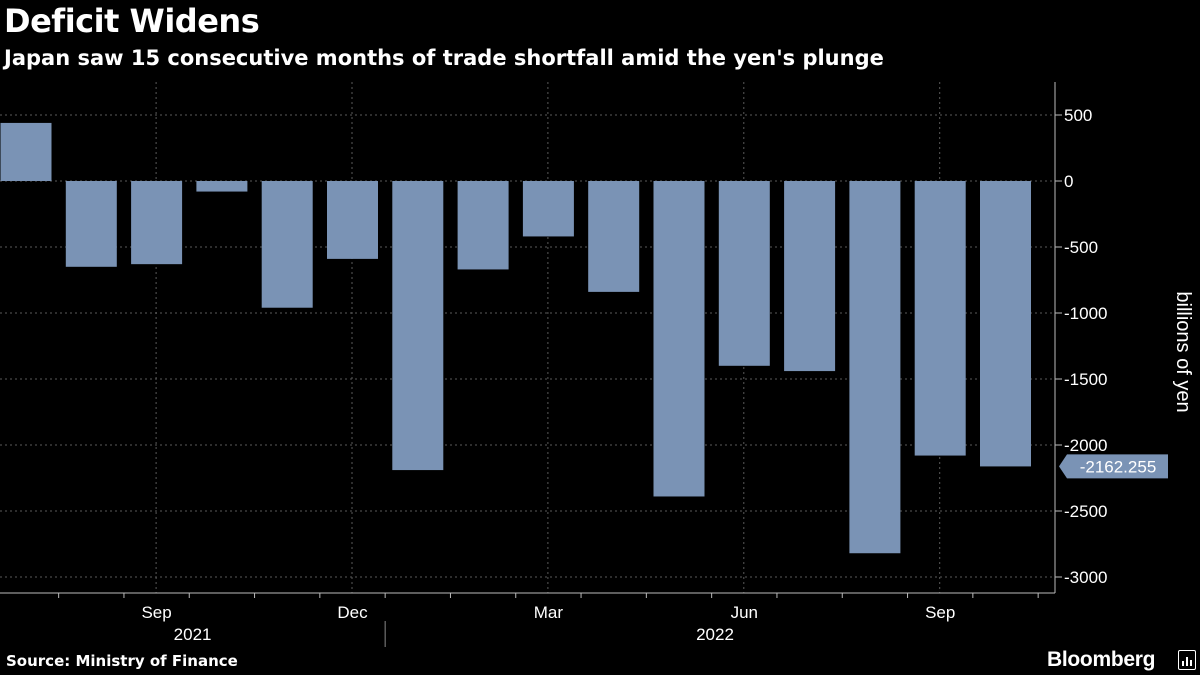 The image size is (1200, 675). I want to click on x-year-label: 2022, so click(715, 634).